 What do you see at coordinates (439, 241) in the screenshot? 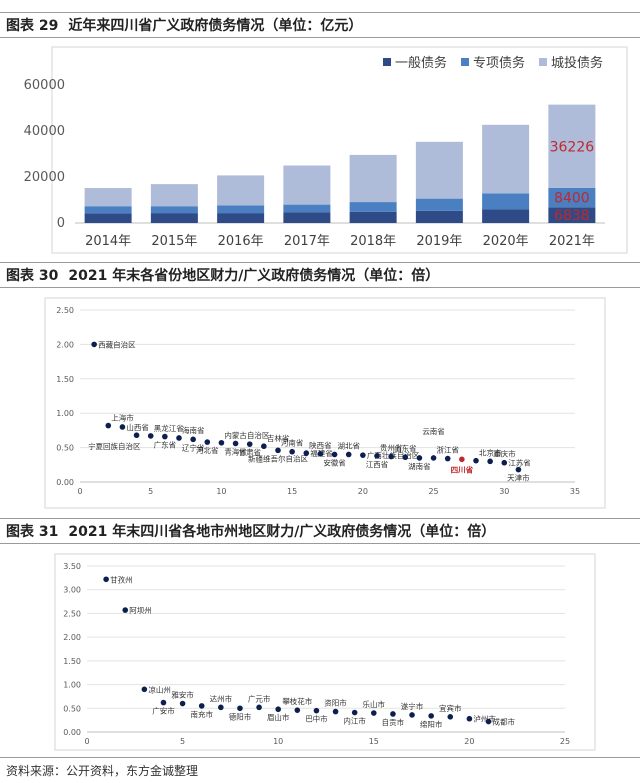
I see `x-tick-label: 2019年` at bounding box center [439, 241].